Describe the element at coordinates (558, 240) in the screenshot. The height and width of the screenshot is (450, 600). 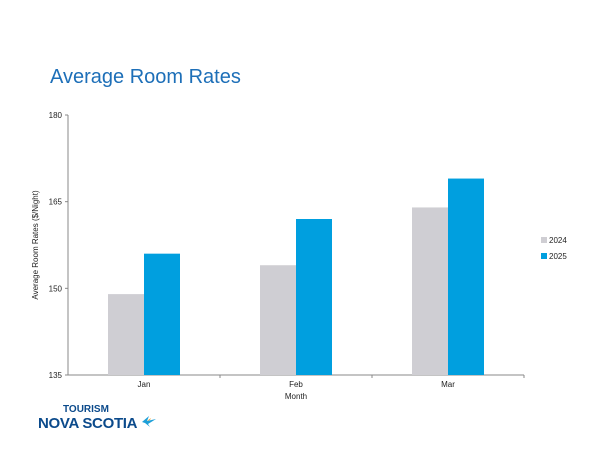
I see `legend-label-2024: 2024` at that location.